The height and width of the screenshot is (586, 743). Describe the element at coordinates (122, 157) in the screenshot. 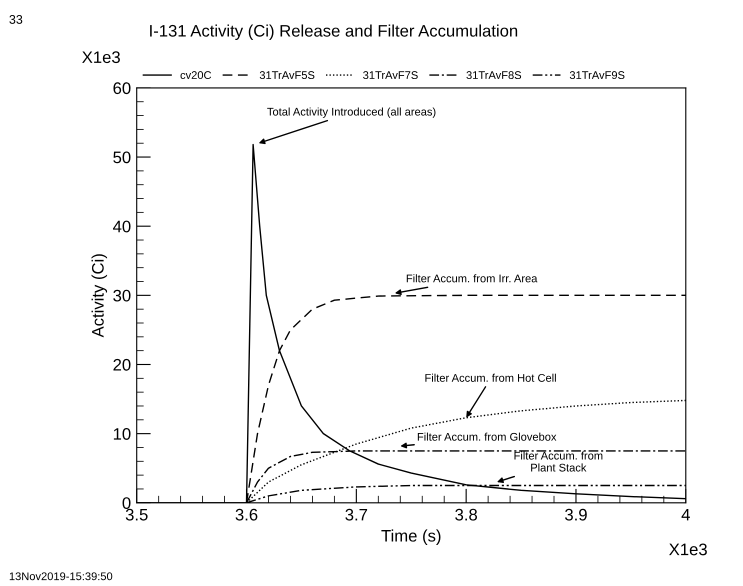

I see `y-tick-label: 50` at that location.